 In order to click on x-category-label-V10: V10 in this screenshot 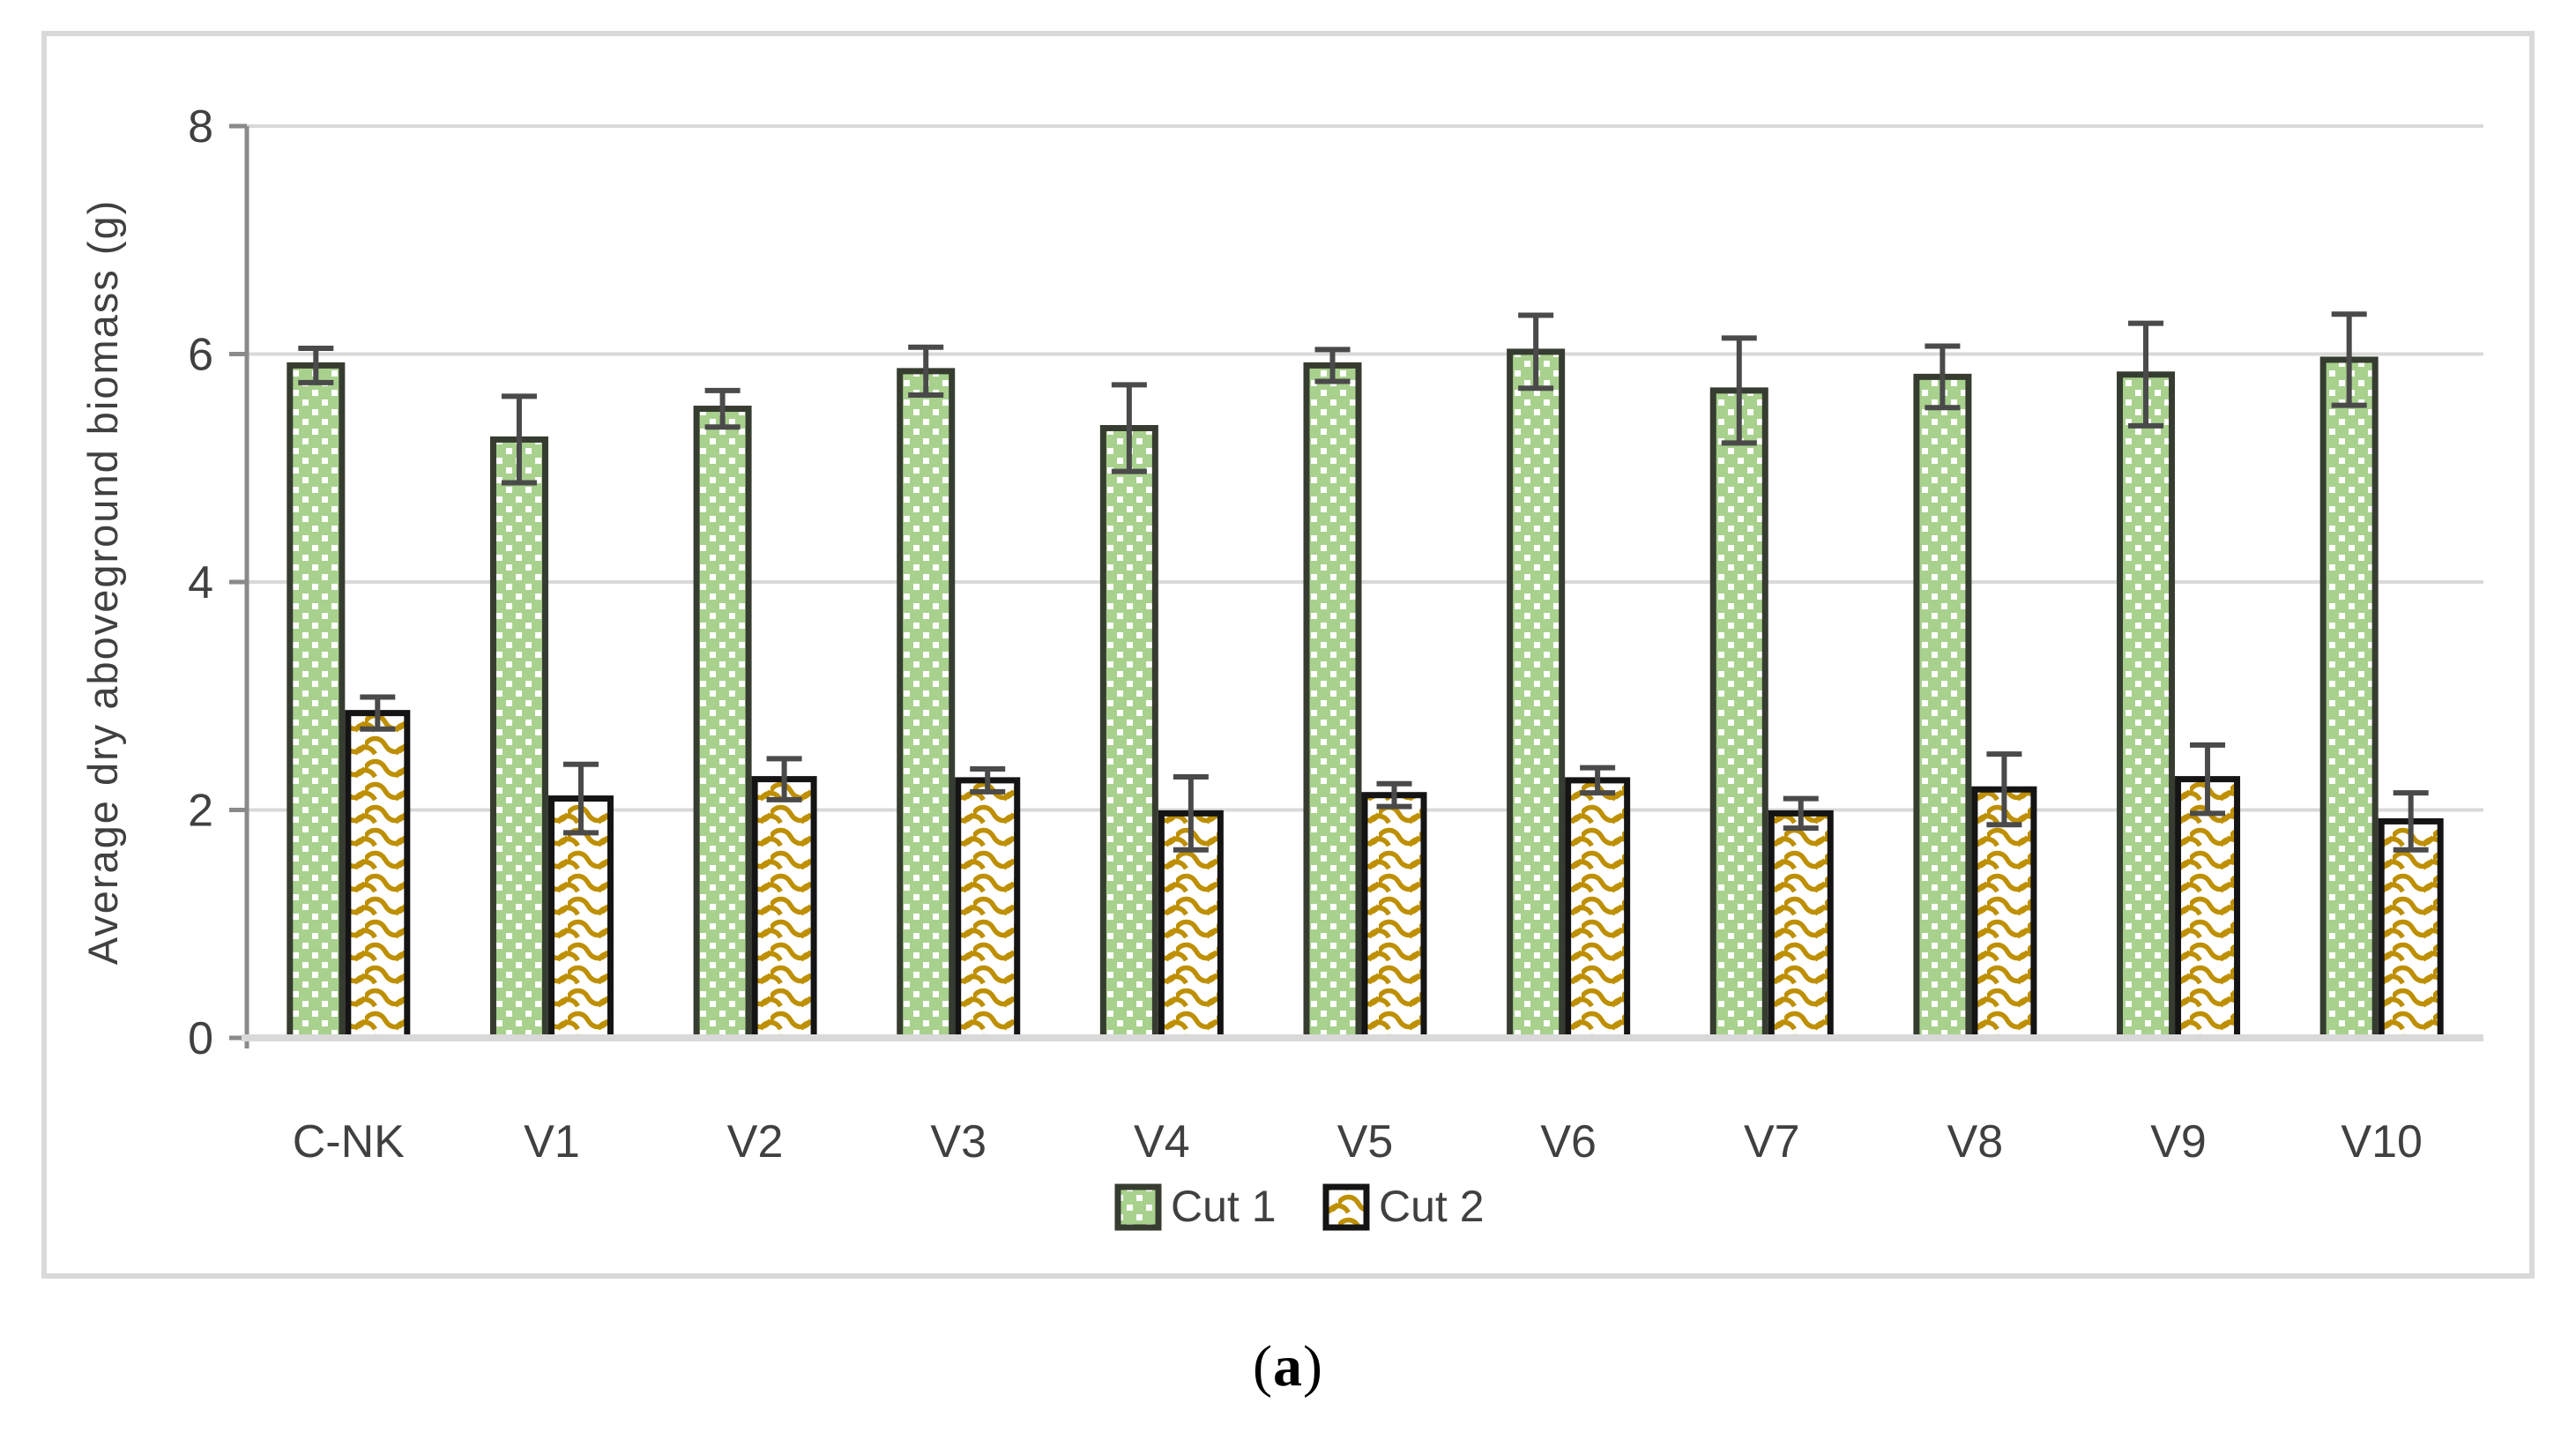, I will do `click(2382, 1142)`.